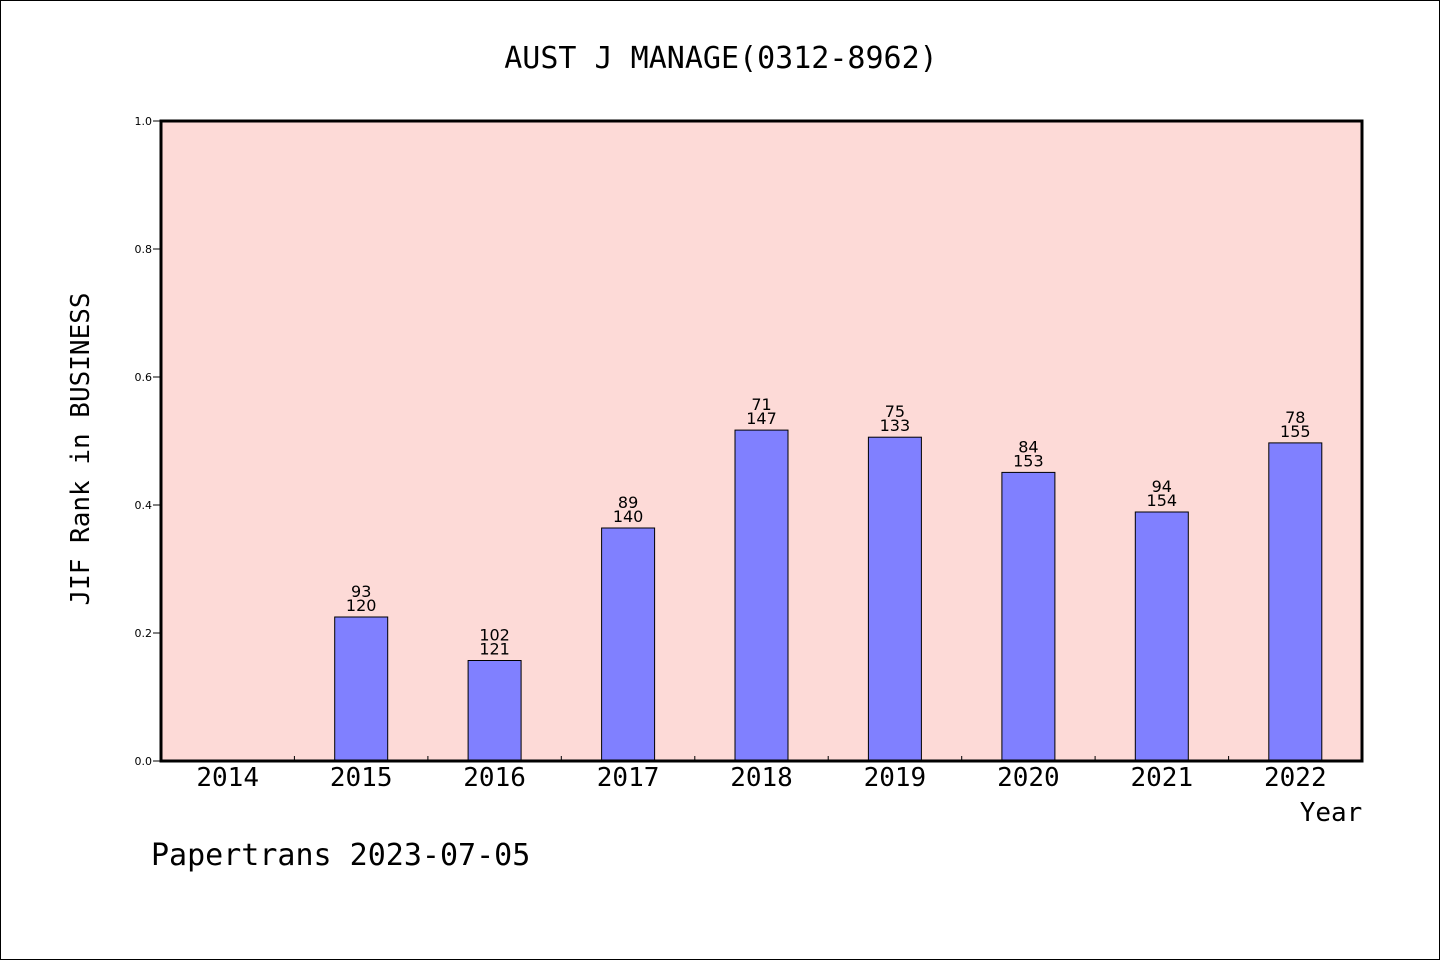  Describe the element at coordinates (1295, 431) in the screenshot. I see `data-label-total-2022: 155` at that location.